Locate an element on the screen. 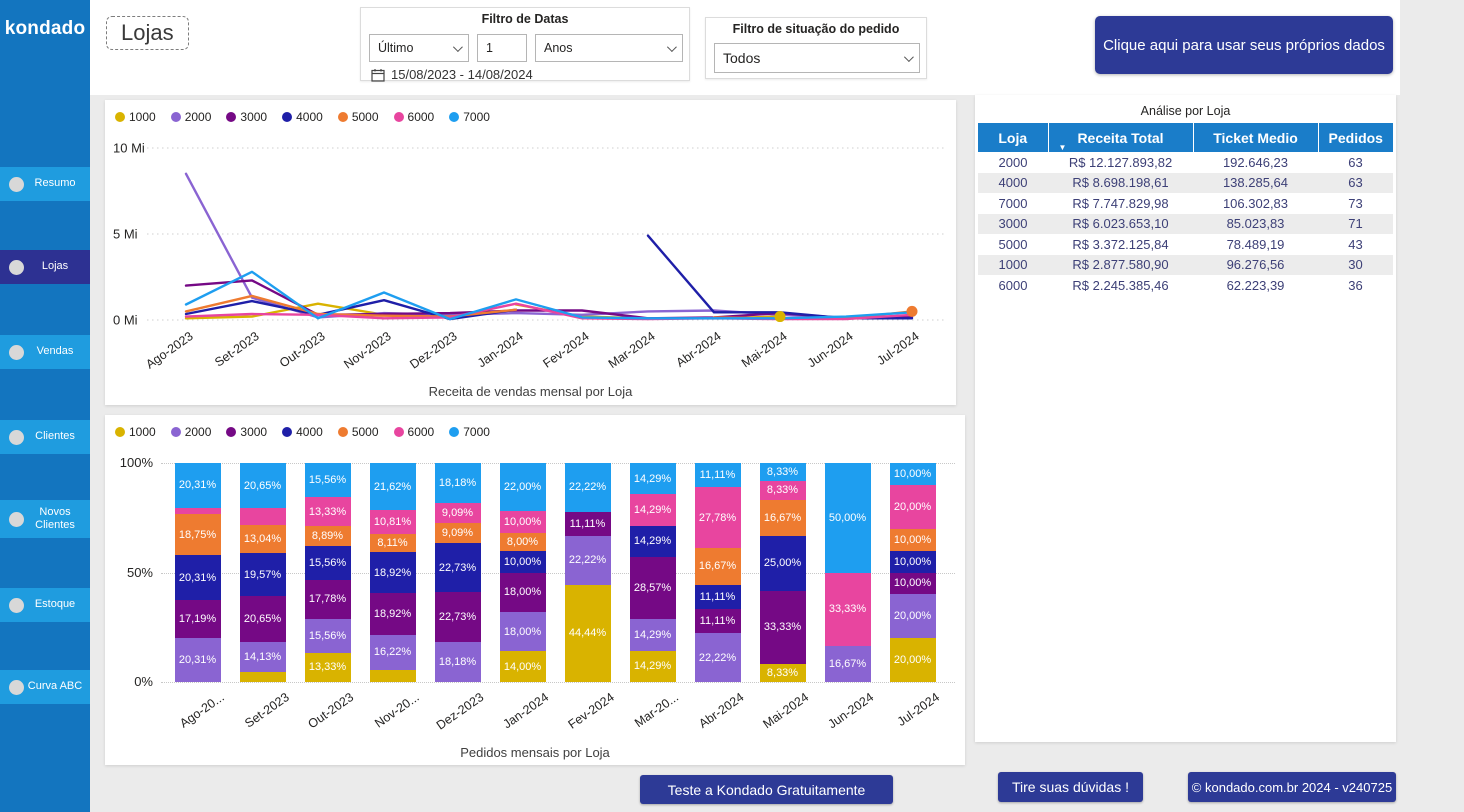 This screenshot has width=1464, height=812. bar-segment-2000: 15,56% is located at coordinates (327, 635).